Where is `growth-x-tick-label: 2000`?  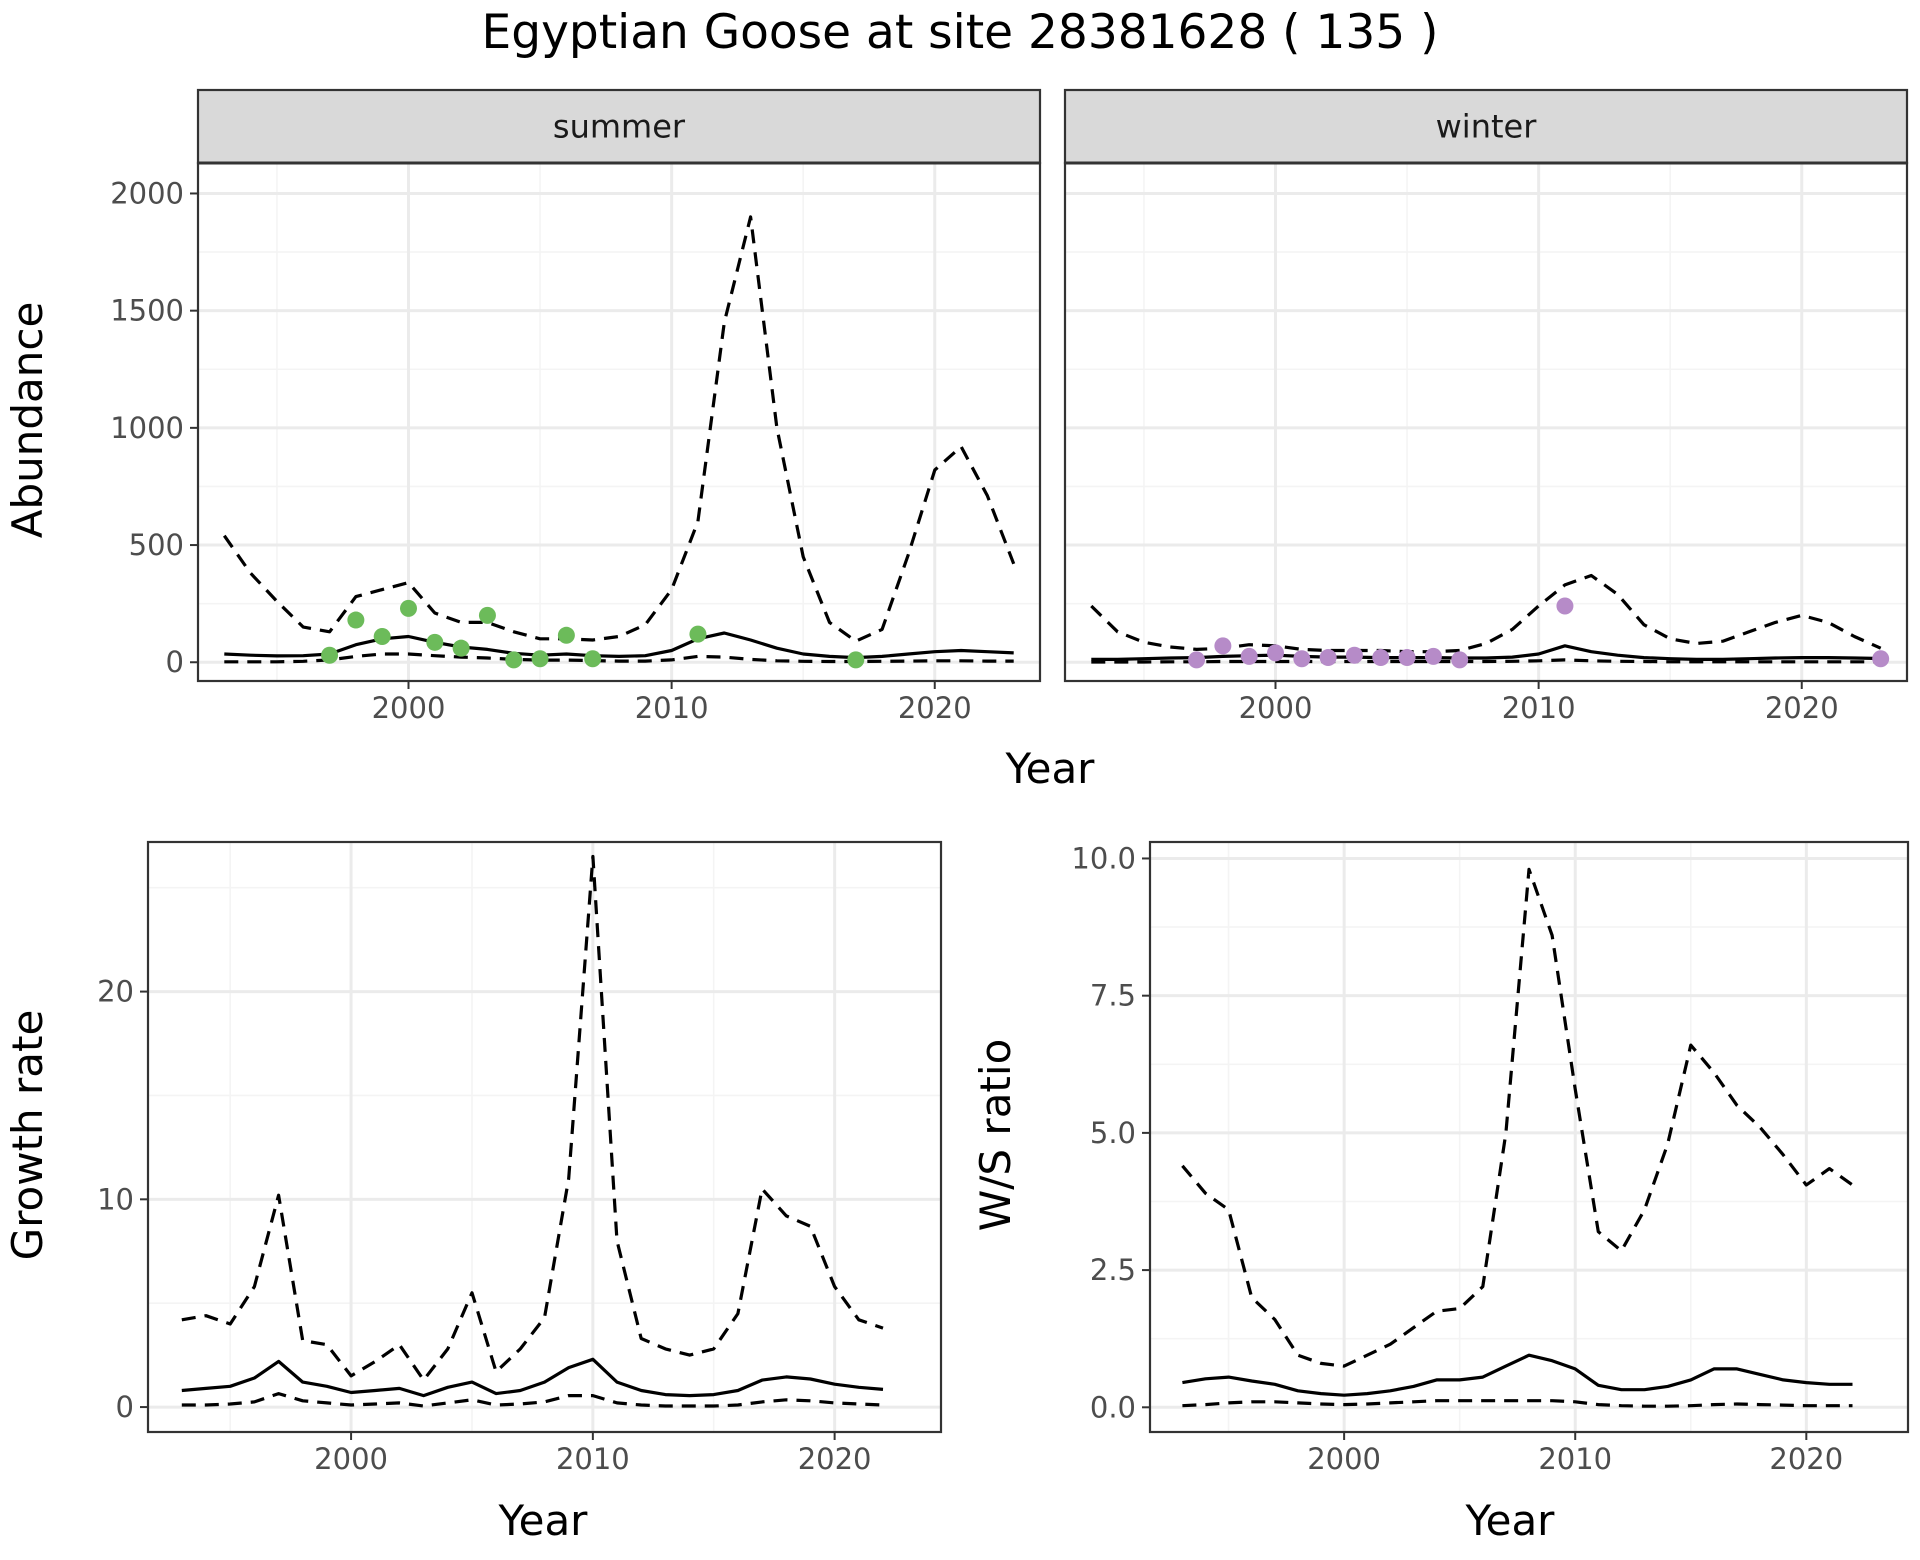 growth-x-tick-label: 2000 is located at coordinates (351, 1459).